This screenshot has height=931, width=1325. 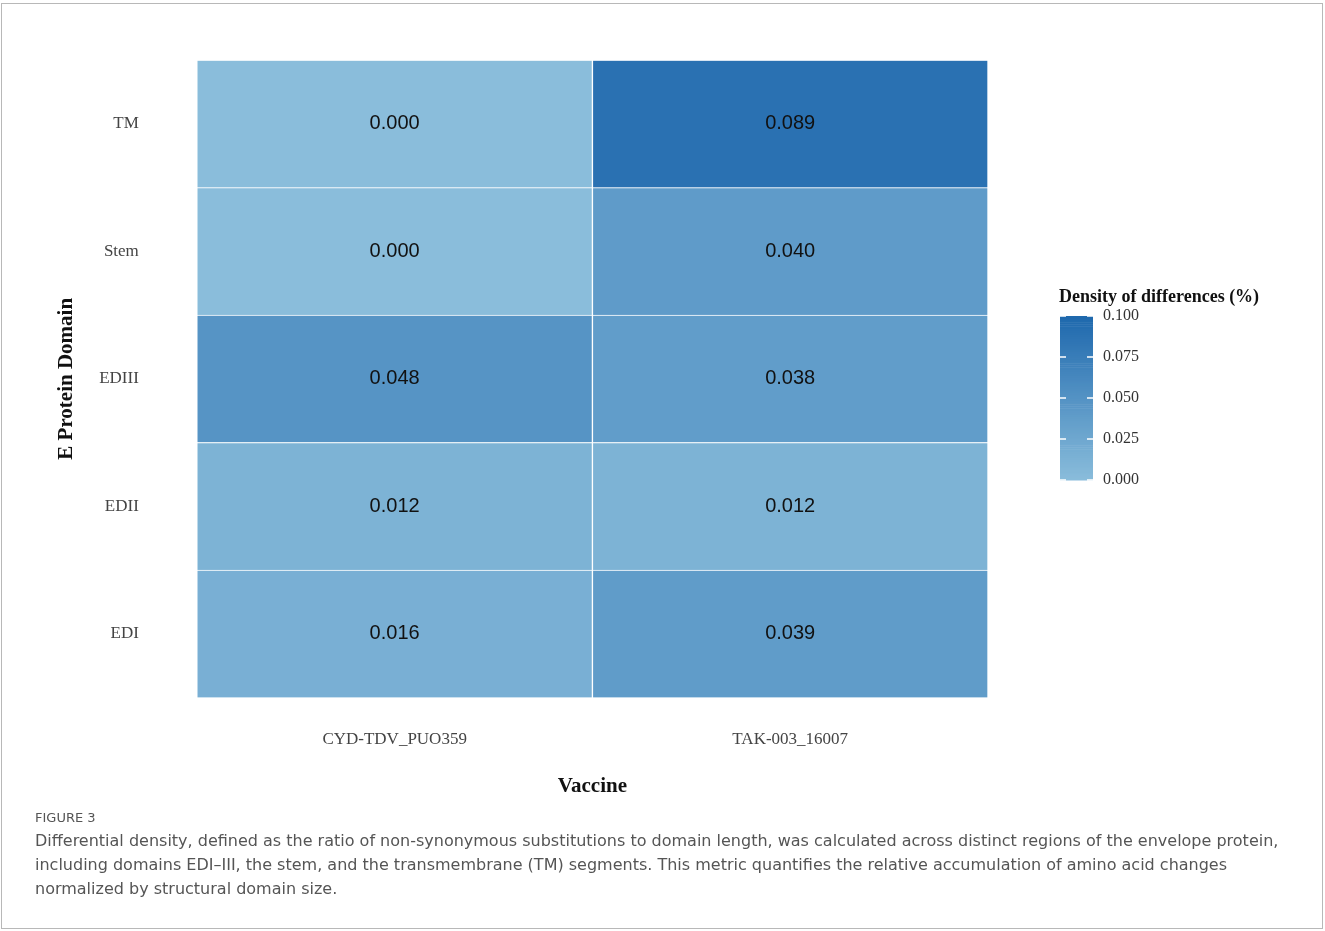 What do you see at coordinates (790, 249) in the screenshot?
I see `data-label: 0.040` at bounding box center [790, 249].